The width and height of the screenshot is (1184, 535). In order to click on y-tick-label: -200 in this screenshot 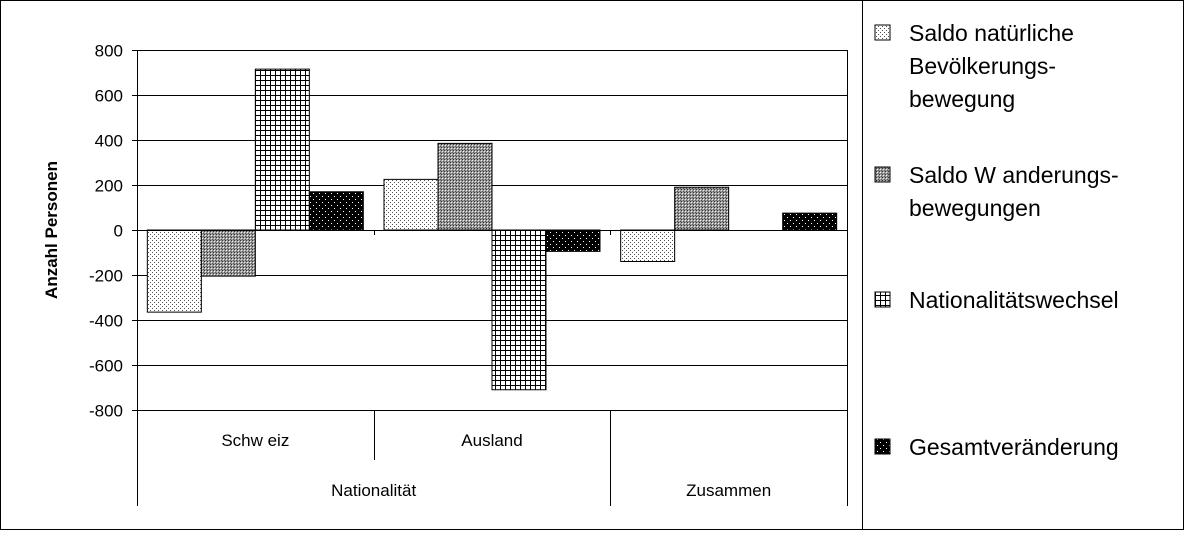, I will do `click(106, 276)`.